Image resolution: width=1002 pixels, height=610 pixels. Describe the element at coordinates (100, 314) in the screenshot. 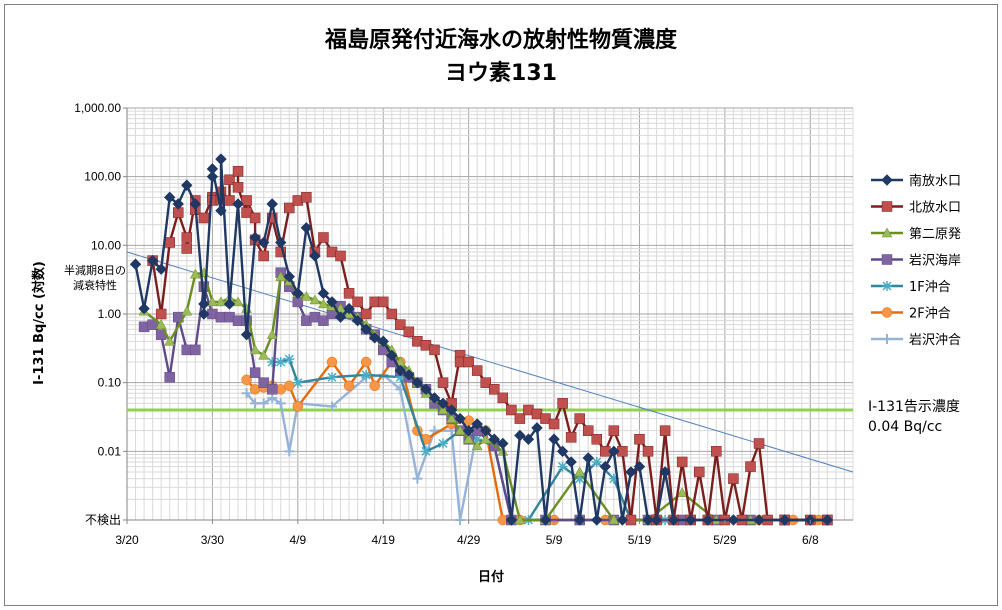

I see `y-tick-labels: 1,000.00 100.00 10.00 1.00 0.10 0.01 不検出` at that location.